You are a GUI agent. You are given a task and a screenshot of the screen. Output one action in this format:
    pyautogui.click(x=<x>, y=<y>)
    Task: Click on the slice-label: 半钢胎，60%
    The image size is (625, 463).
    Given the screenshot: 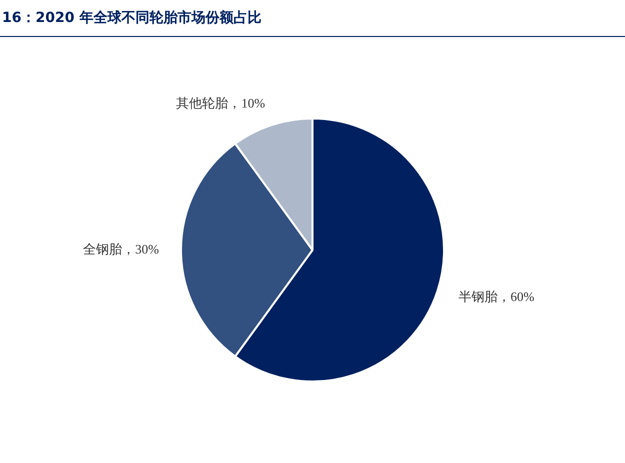 What is the action you would take?
    pyautogui.click(x=496, y=296)
    